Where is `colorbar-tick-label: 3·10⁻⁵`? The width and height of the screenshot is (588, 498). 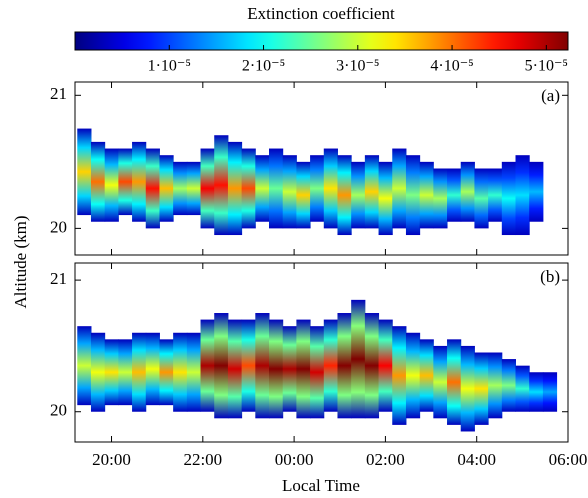 colorbar-tick-label: 3·10⁻⁵ is located at coordinates (357, 66).